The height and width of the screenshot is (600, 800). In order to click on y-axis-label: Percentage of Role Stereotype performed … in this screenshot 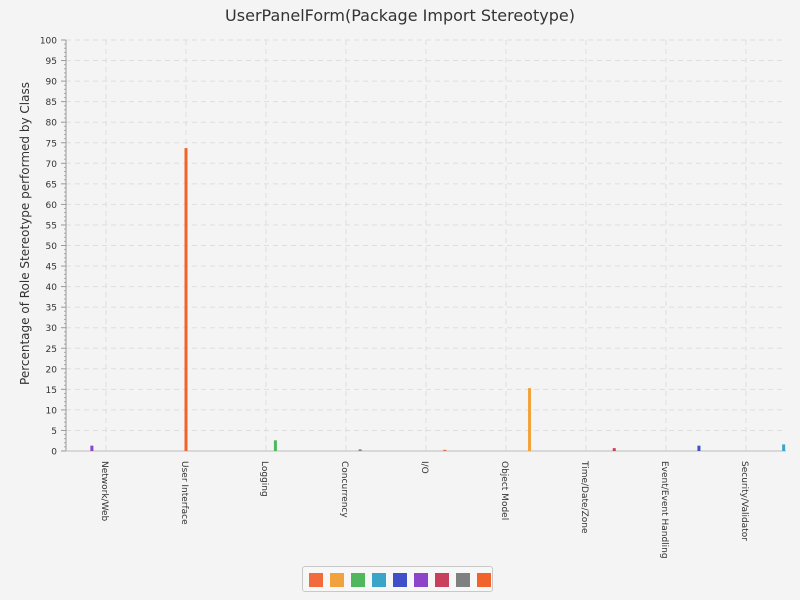, I will do `click(25, 233)`.